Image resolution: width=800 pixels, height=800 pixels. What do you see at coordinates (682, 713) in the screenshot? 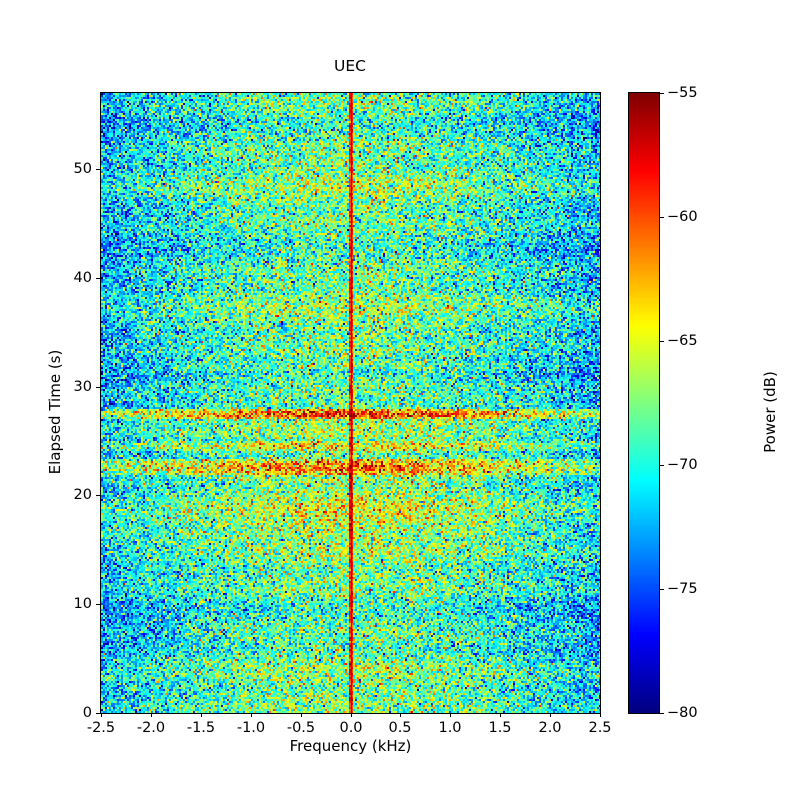
I see `colorbar-tick-label: −80` at bounding box center [682, 713].